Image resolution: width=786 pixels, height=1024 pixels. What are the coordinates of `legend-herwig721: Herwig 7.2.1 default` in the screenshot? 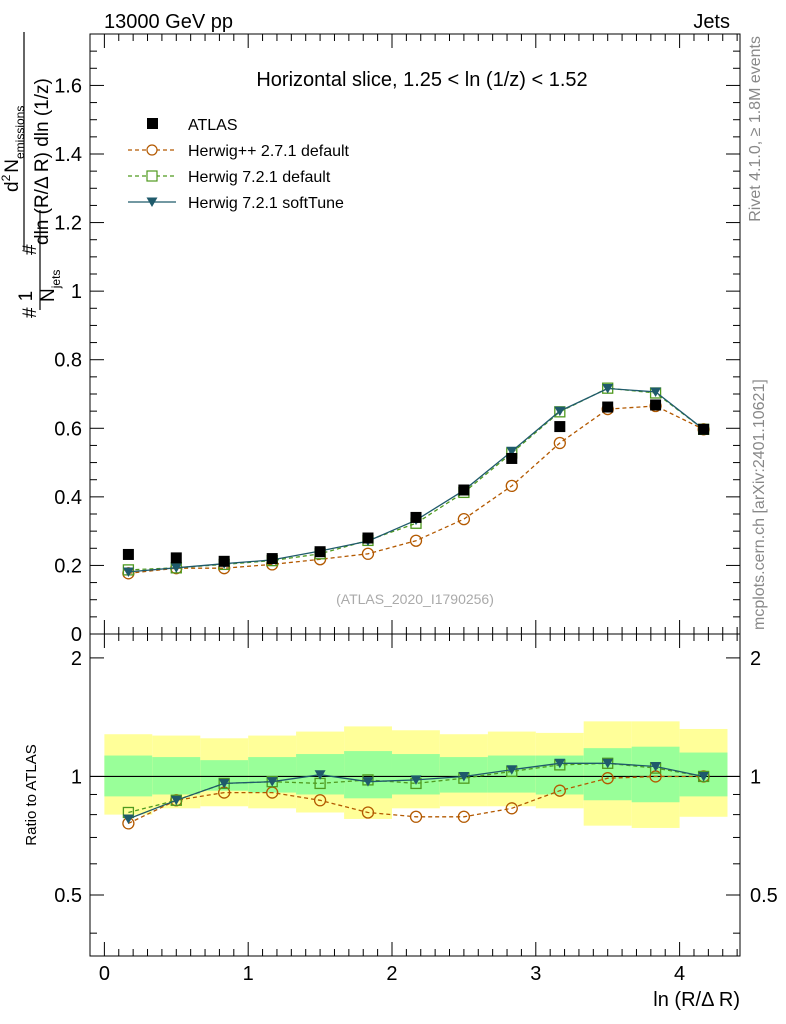 It's located at (229, 177).